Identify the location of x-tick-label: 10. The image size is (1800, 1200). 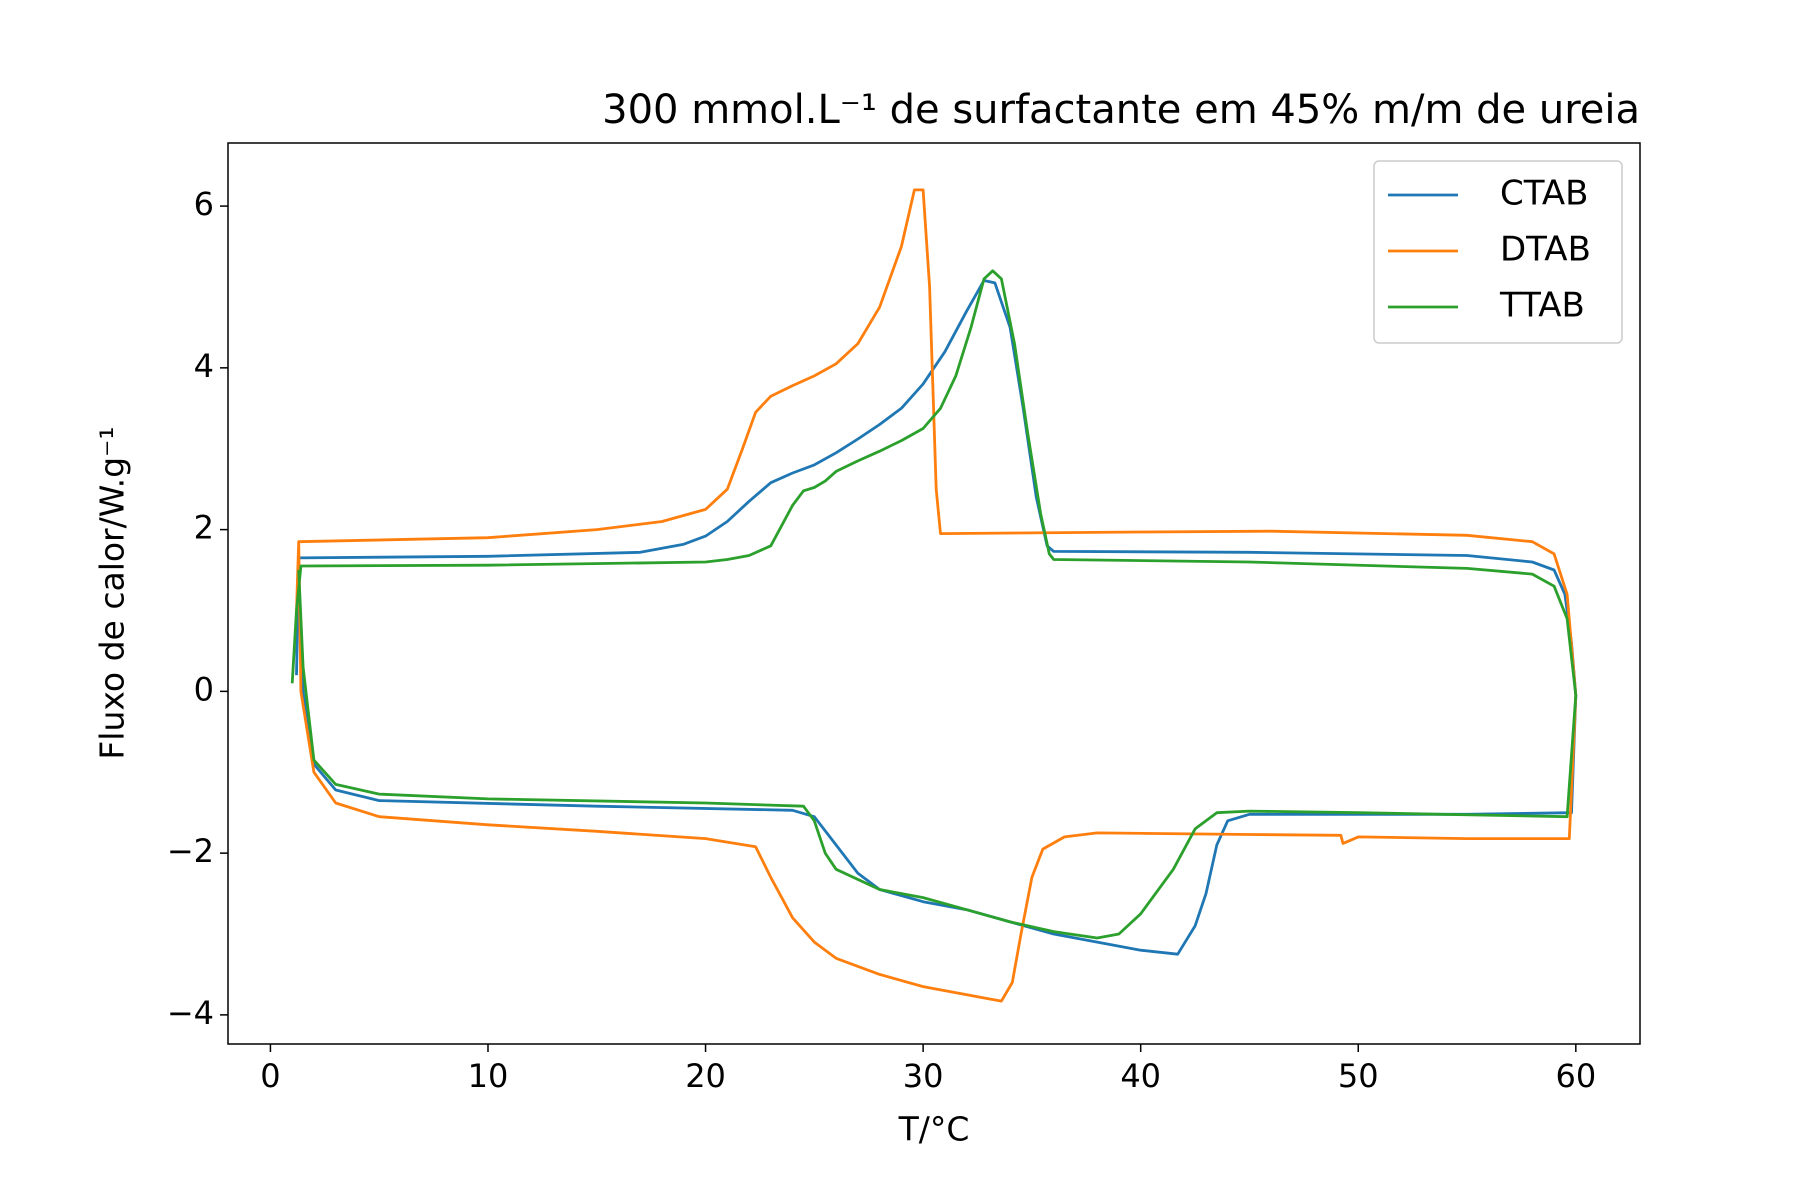
(488, 1076).